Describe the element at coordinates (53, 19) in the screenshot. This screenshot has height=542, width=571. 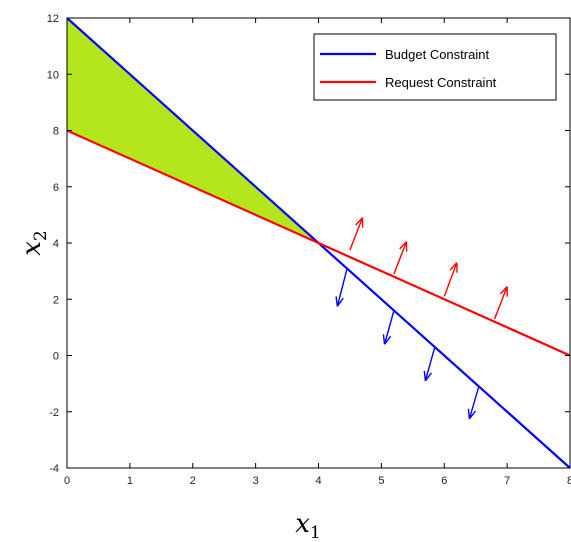
I see `y-tick-label: 12` at that location.